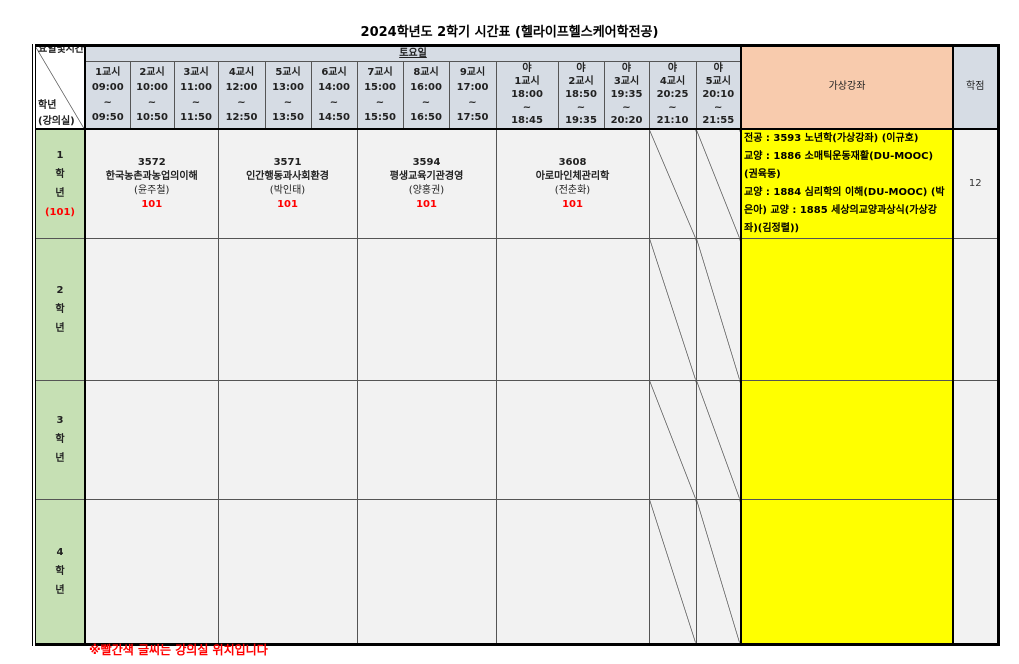 The height and width of the screenshot is (664, 1019). What do you see at coordinates (509, 32) in the screenshot?
I see `page-title: 2024학년도 2학기 시간표 (헬라이프헬스케어학전공)` at bounding box center [509, 32].